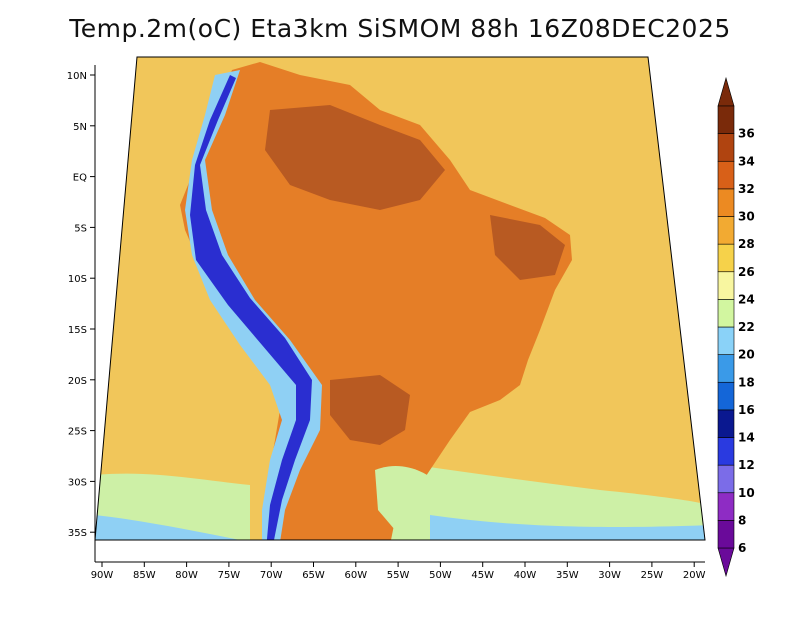  What do you see at coordinates (694, 575) in the screenshot?
I see `lon-label: 20W` at bounding box center [694, 575].